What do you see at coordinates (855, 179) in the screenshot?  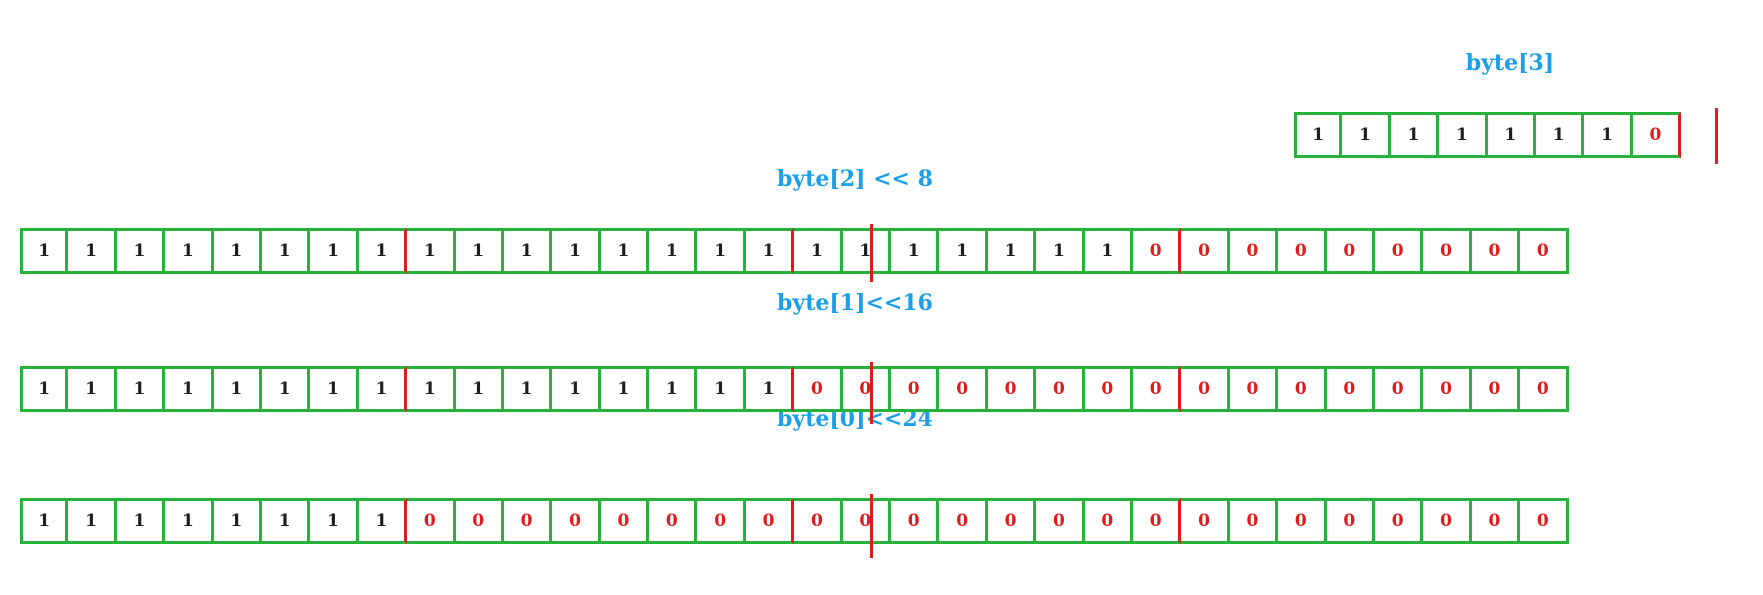 I see `title-byte2-shift8: byte[2] << 8` at bounding box center [855, 179].